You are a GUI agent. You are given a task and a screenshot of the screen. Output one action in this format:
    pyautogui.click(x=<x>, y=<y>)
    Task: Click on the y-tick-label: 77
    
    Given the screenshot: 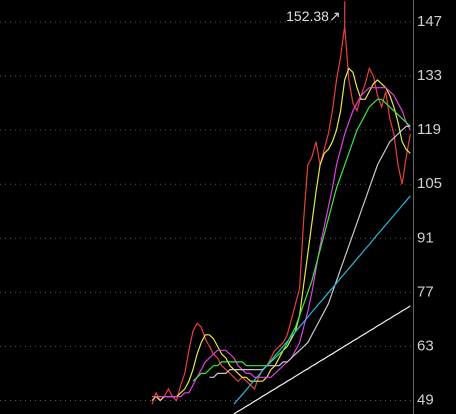 What is the action you would take?
    pyautogui.click(x=425, y=291)
    